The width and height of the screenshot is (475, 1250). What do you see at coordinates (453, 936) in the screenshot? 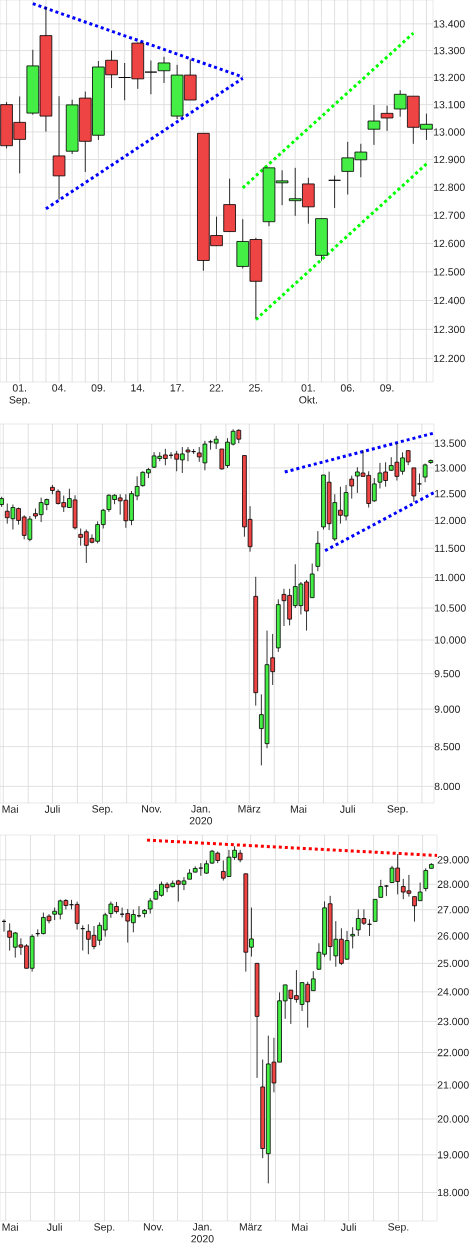
I see `y-tick-label: 26.000` at bounding box center [453, 936].